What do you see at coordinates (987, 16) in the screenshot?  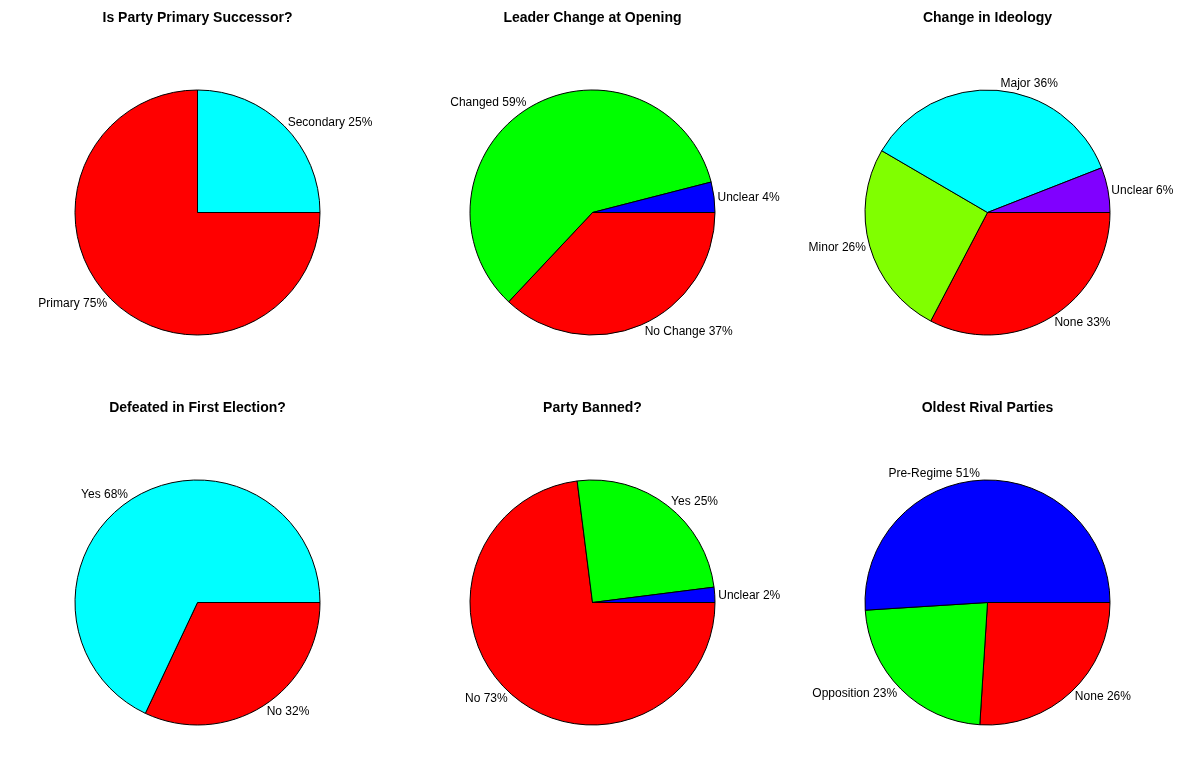 I see `chart-title: Change in Ideology` at bounding box center [987, 16].